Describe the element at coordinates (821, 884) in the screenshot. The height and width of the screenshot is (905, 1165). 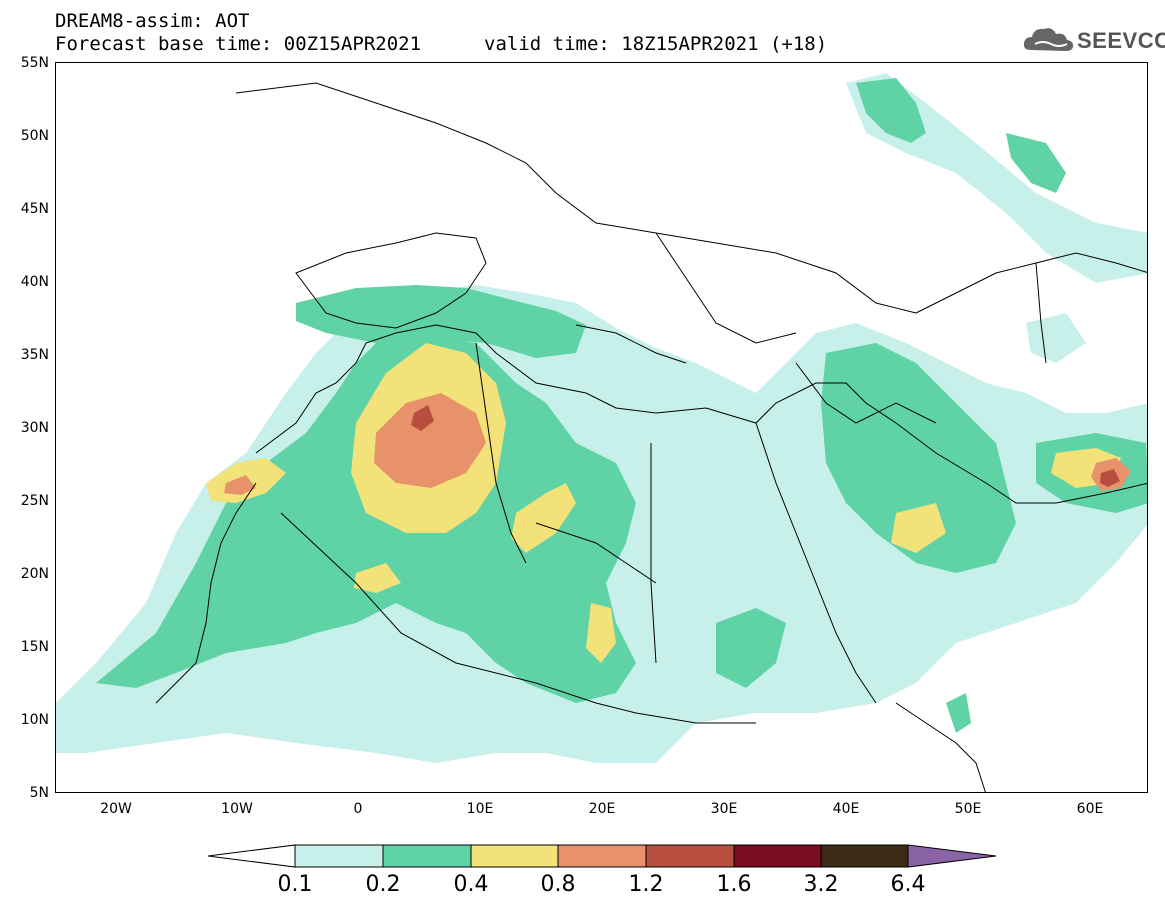
I see `colorbar-label: 3.2` at that location.